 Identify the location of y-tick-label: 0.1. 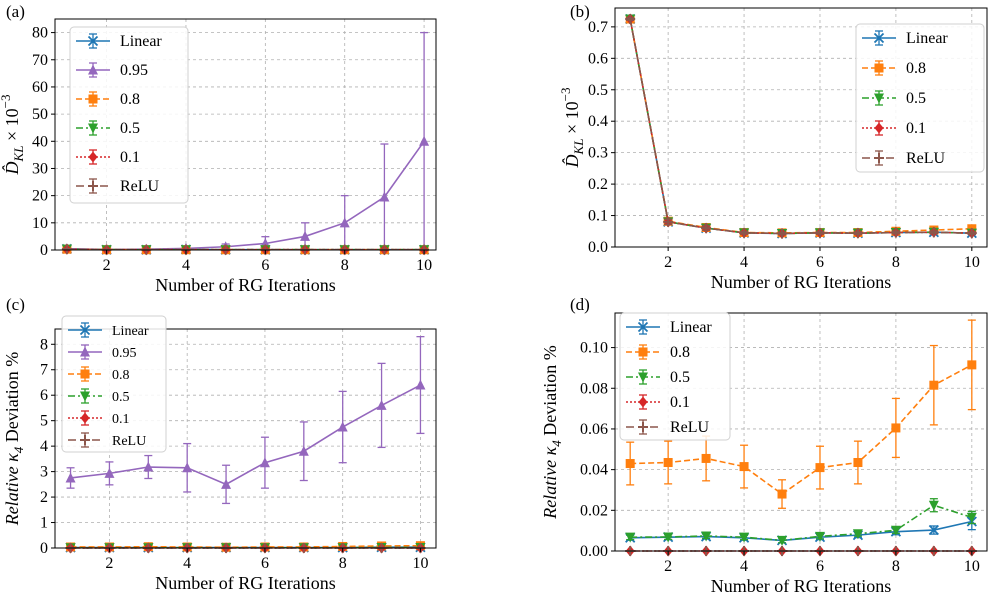
(598, 216).